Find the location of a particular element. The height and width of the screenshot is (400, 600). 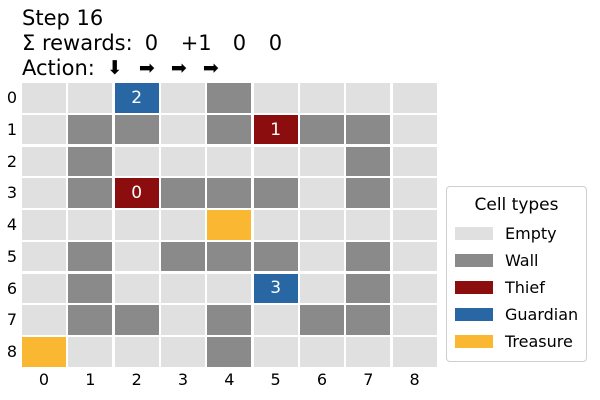

legend-label-empty: Empty is located at coordinates (531, 233).